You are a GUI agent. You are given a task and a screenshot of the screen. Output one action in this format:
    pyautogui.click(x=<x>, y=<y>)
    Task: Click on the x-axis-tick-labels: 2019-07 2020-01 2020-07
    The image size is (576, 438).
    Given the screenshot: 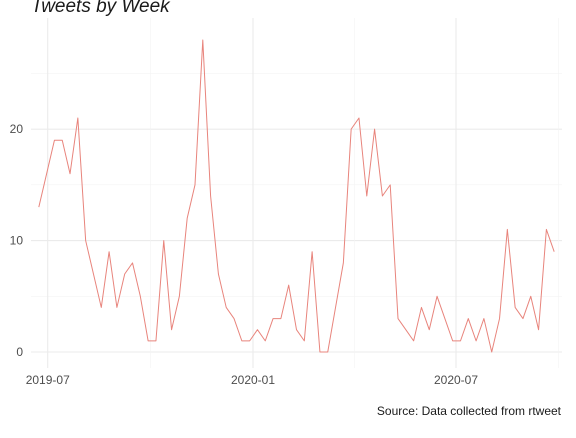 What is the action you would take?
    pyautogui.click(x=252, y=380)
    